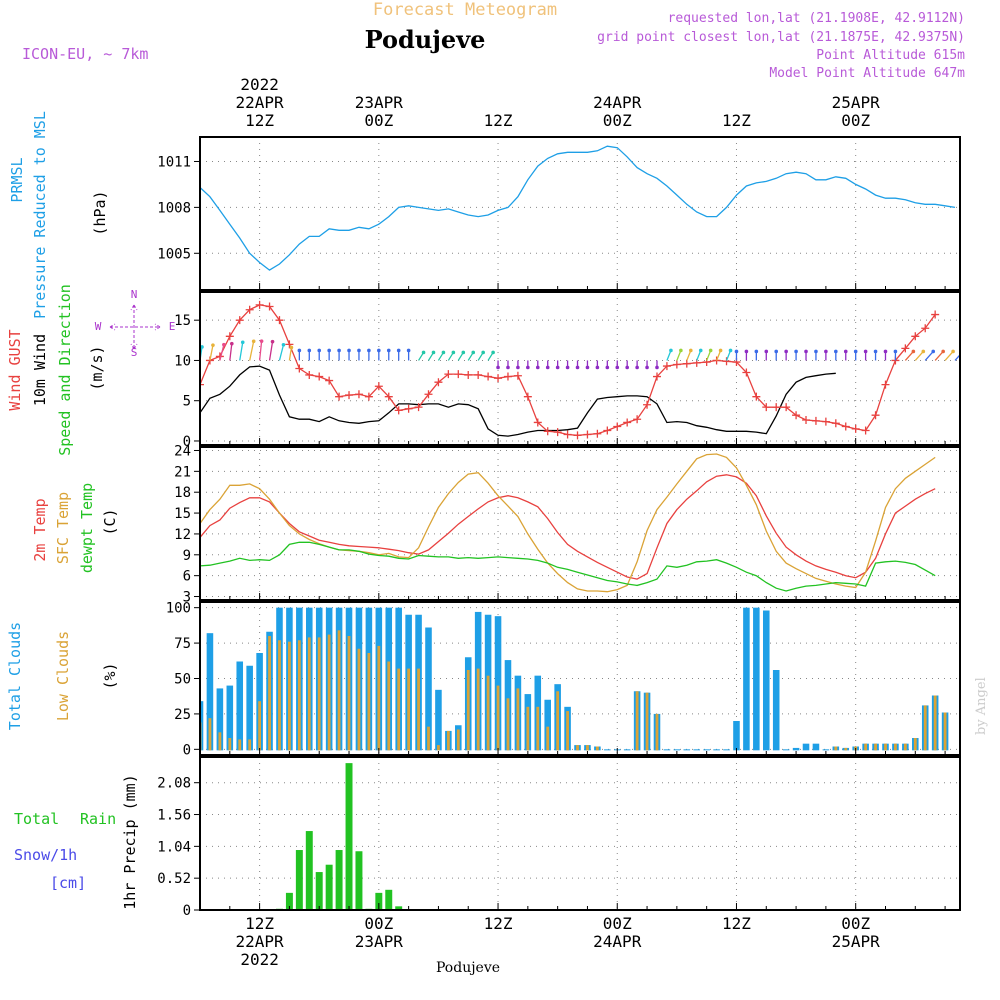 This screenshot has width=1000, height=1000. I want to click on top-time-label: 22APR, so click(260, 102).